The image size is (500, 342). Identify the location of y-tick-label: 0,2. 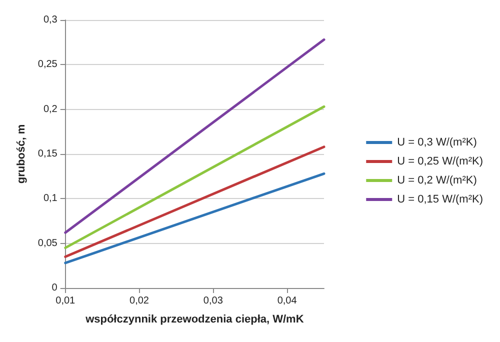
(50, 109).